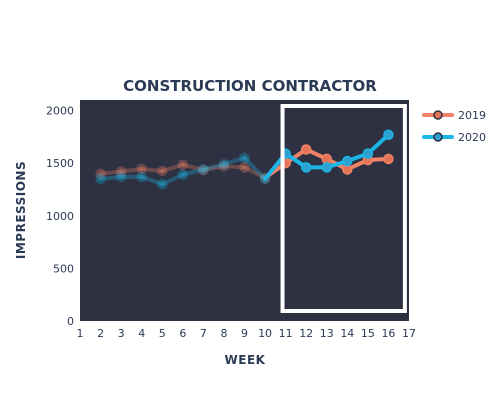  Describe the element at coordinates (70, 321) in the screenshot. I see `y-tick-label: 0` at that location.